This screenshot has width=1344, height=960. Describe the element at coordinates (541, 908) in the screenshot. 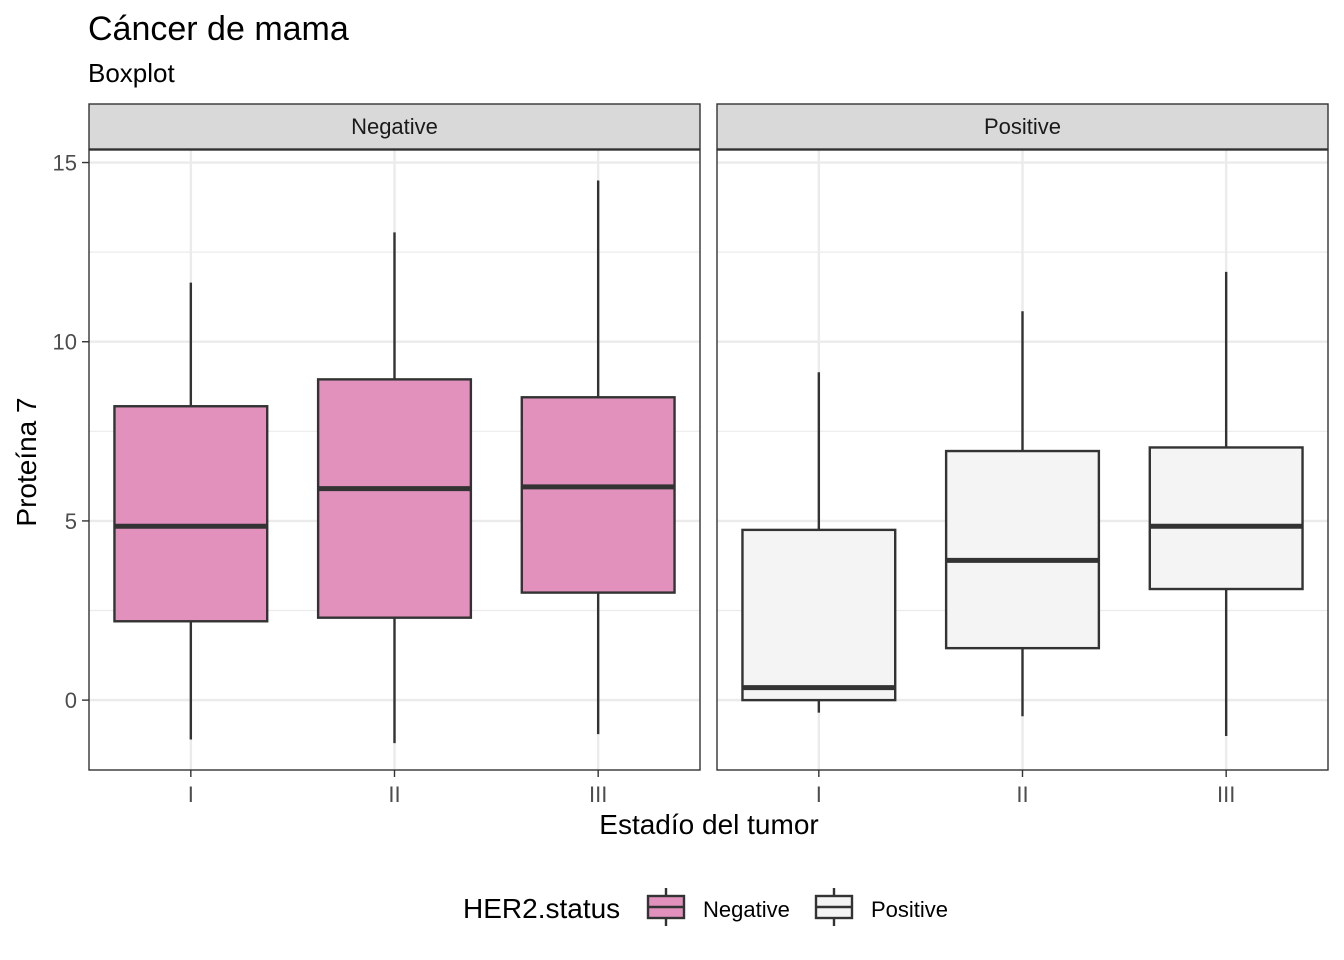

I see `legend-title: HER2.status` at that location.